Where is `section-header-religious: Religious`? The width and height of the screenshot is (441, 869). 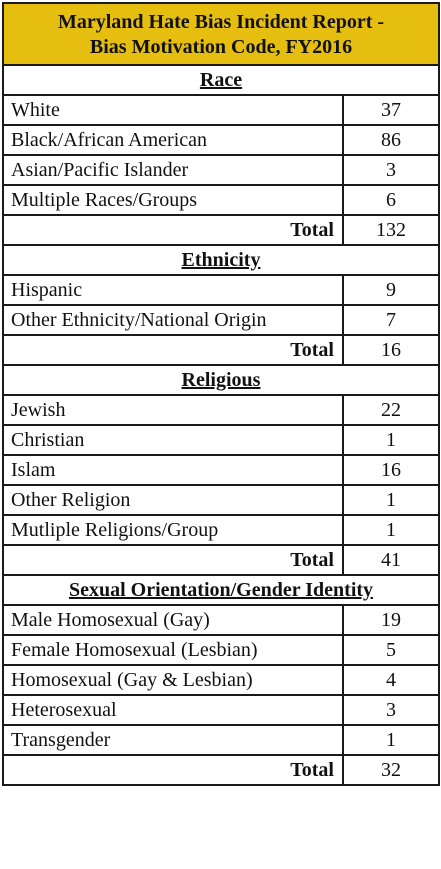
section-header-religious: Religious is located at coordinates (221, 380).